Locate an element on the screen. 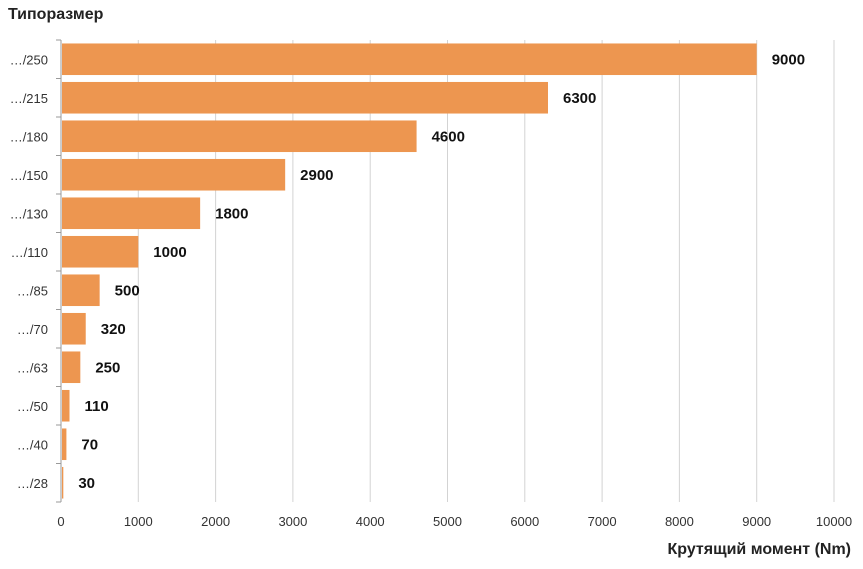 Image resolution: width=863 pixels, height=569 pixels. x-tick-label-10000: 10000 is located at coordinates (834, 521).